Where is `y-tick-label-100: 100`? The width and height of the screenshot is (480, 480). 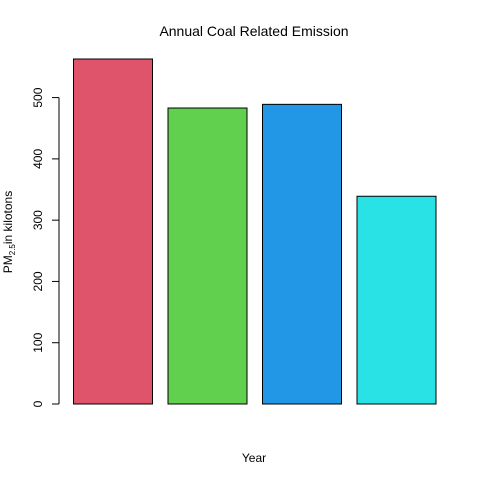
y-tick-label-100: 100 is located at coordinates (38, 342).